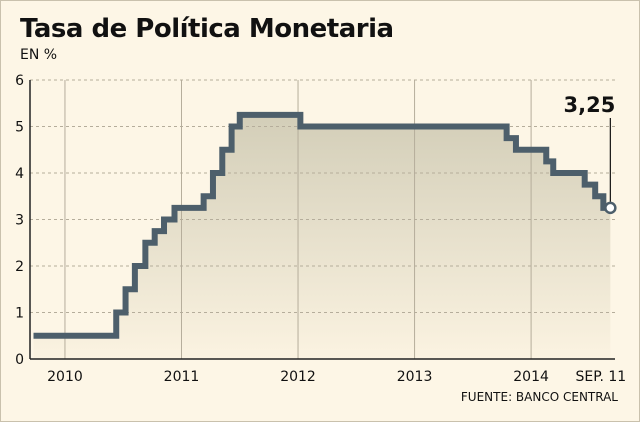 The image size is (640, 422). What do you see at coordinates (19, 81) in the screenshot?
I see `y-tick-label: 6` at bounding box center [19, 81].